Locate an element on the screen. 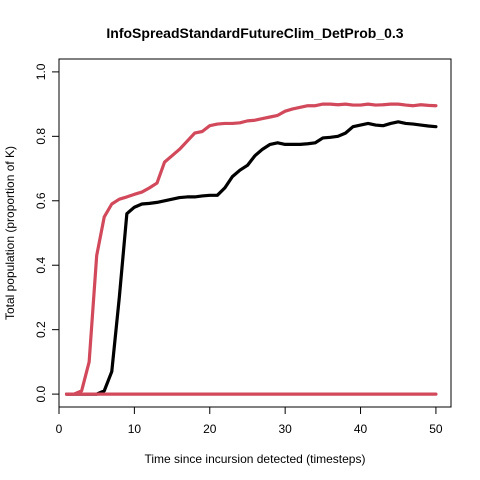 Image resolution: width=480 pixels, height=480 pixels. y-tick-label: 0.4 is located at coordinates (41, 265).